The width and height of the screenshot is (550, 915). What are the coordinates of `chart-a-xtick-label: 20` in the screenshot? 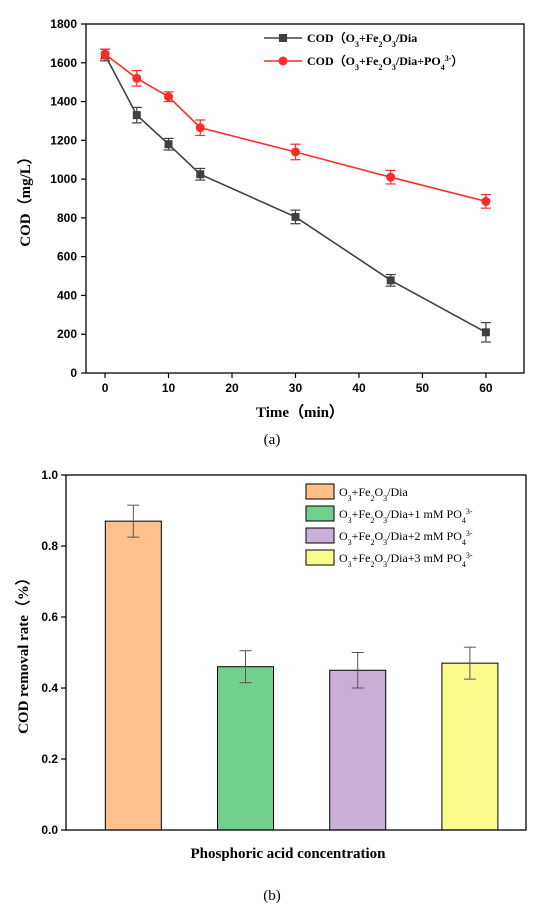 It's located at (232, 388).